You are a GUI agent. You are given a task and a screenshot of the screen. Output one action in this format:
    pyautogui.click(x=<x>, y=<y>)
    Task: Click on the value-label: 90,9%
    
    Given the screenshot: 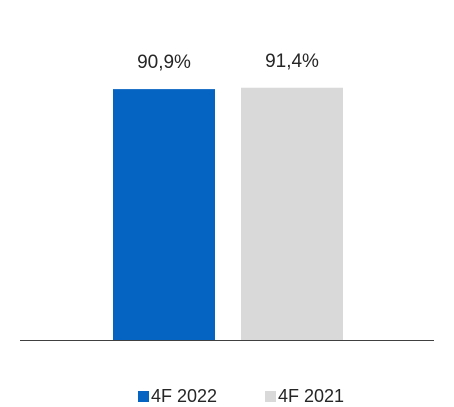 What is the action you would take?
    pyautogui.click(x=164, y=62)
    